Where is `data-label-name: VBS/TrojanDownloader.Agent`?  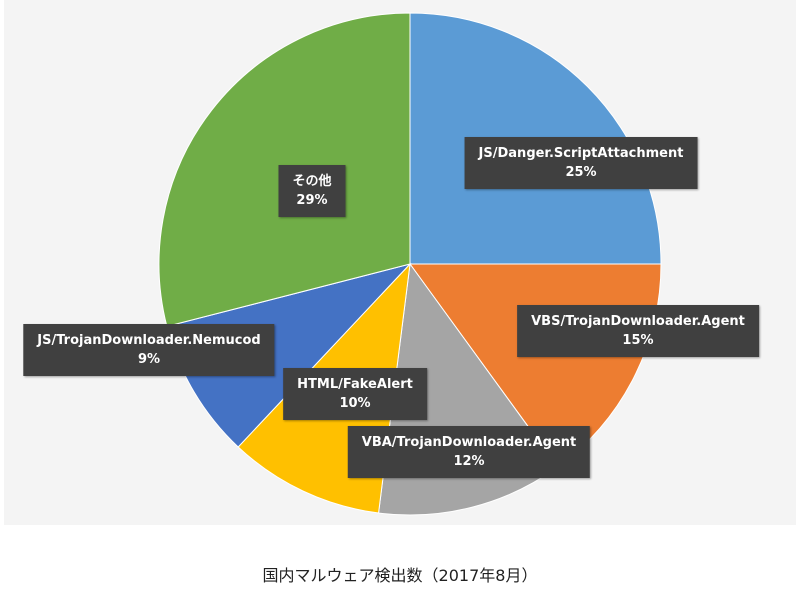 data-label-name: VBS/TrojanDownloader.Agent is located at coordinates (638, 321).